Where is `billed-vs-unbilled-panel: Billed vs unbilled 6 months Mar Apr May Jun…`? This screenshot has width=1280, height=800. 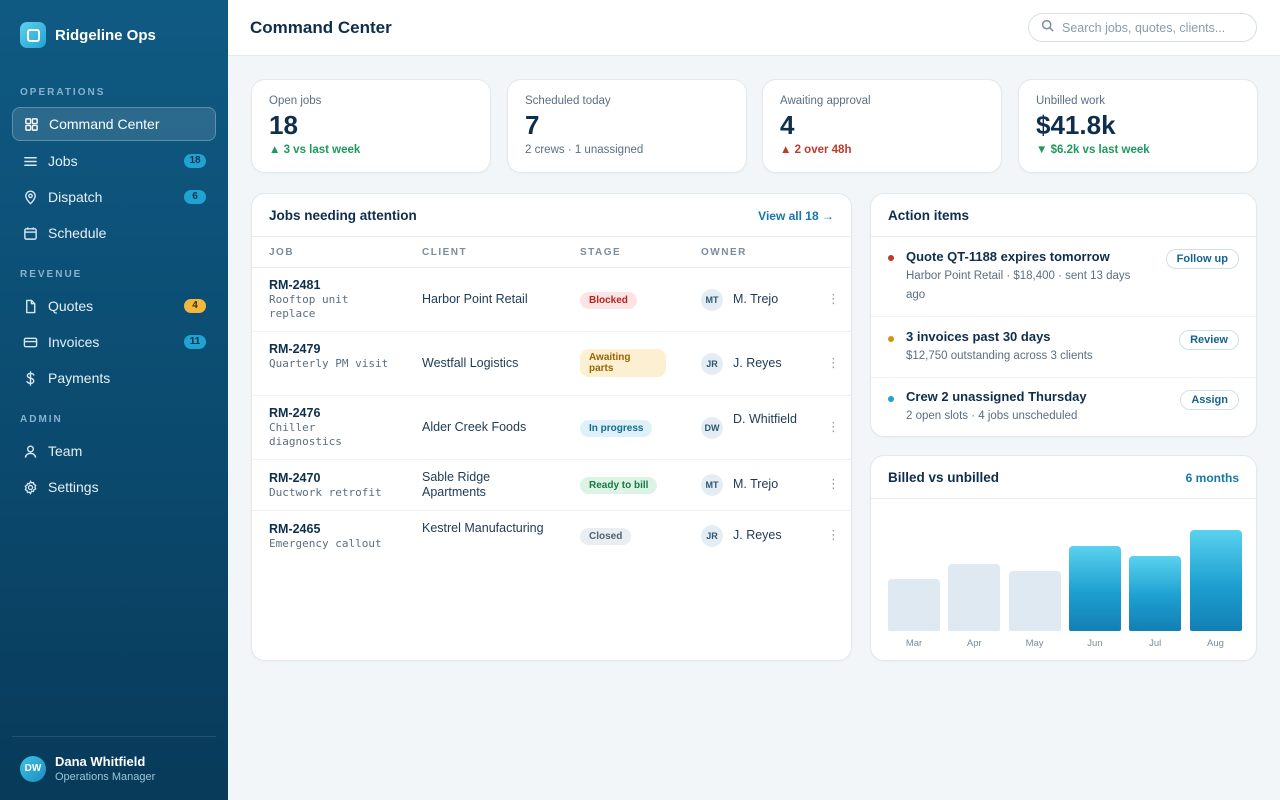 billed-vs-unbilled-panel: Billed vs unbilled 6 months Mar Apr May Jun… is located at coordinates (1063, 558).